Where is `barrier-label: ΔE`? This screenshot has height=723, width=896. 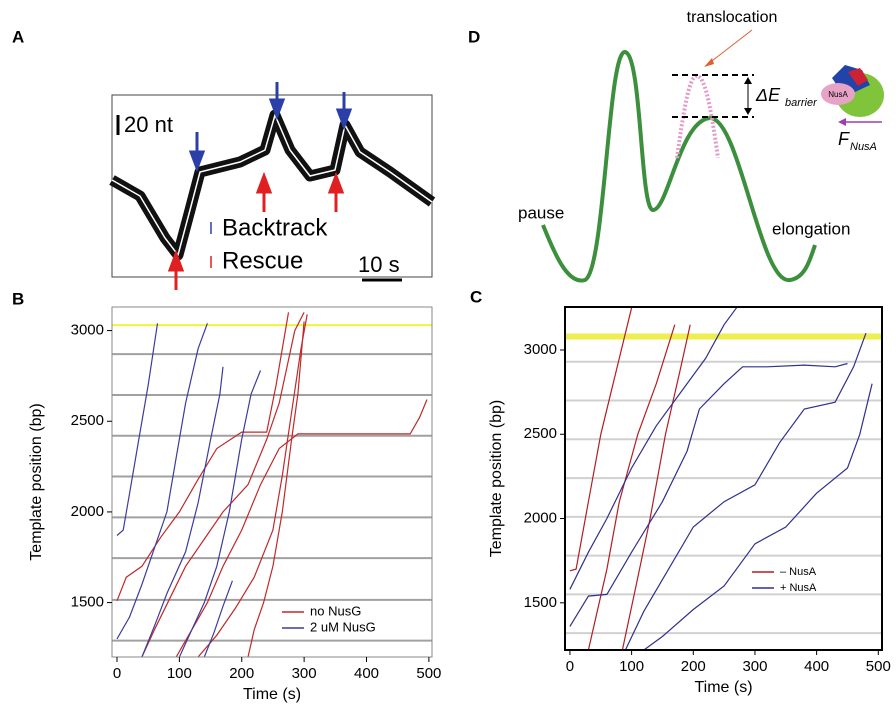 barrier-label: ΔE is located at coordinates (768, 95).